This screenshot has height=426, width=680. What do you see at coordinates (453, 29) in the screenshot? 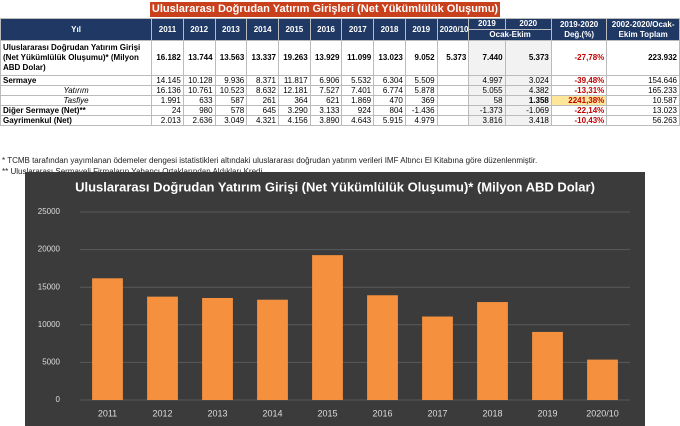
I see `header-cell: 2020/10` at bounding box center [453, 29].